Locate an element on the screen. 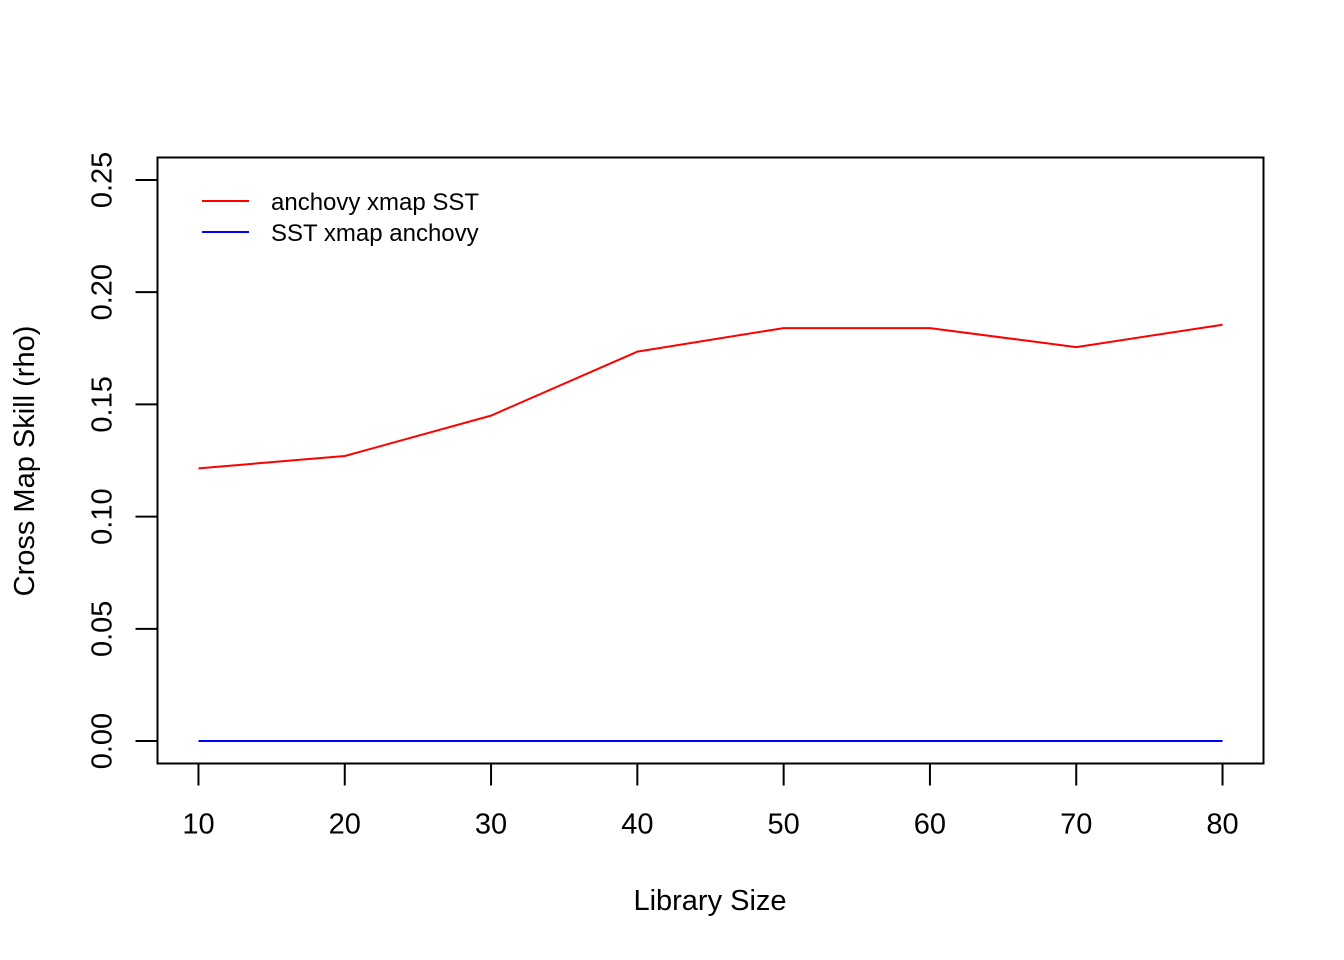 Image resolution: width=1344 pixels, height=960 pixels. x-axis-title: Library Size is located at coordinates (709, 901).